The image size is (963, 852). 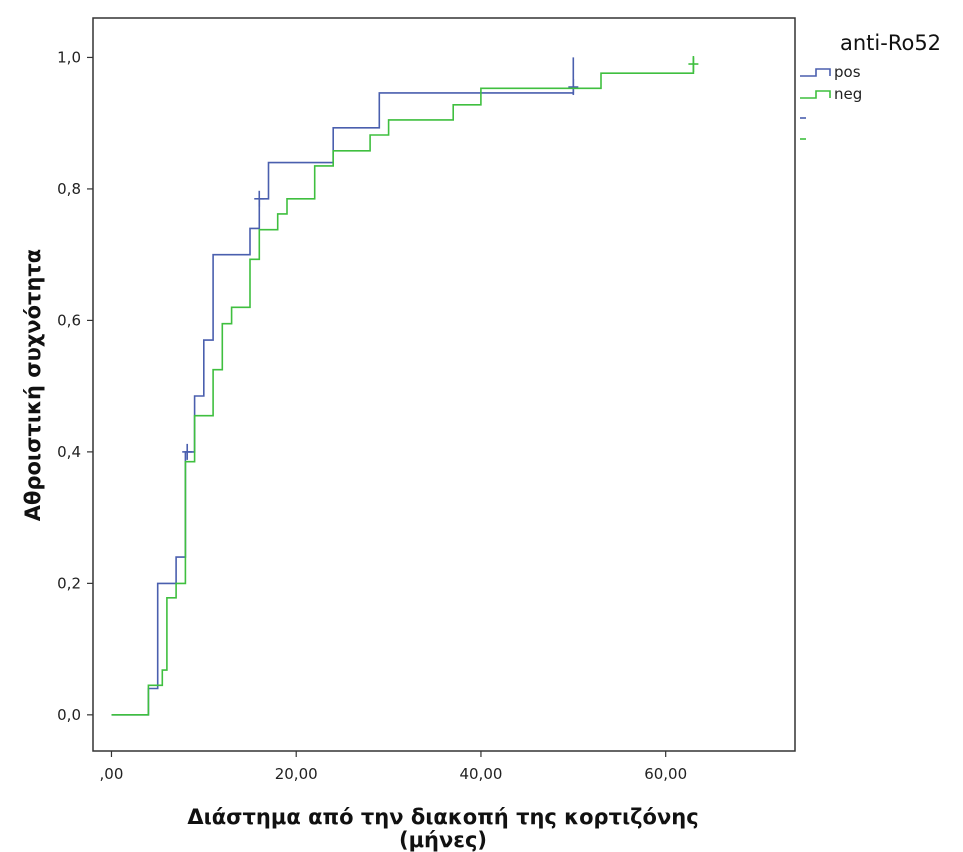 What do you see at coordinates (69, 189) in the screenshot?
I see `y-tick-label: 0,8` at bounding box center [69, 189].